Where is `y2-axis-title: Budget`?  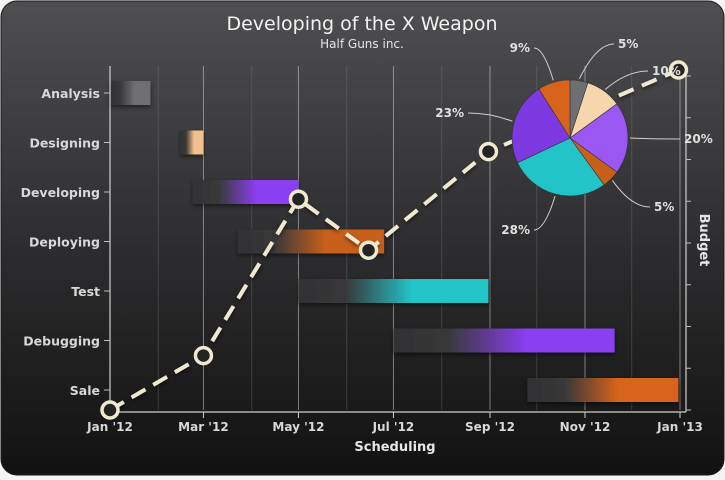
y2-axis-title: Budget is located at coordinates (703, 240).